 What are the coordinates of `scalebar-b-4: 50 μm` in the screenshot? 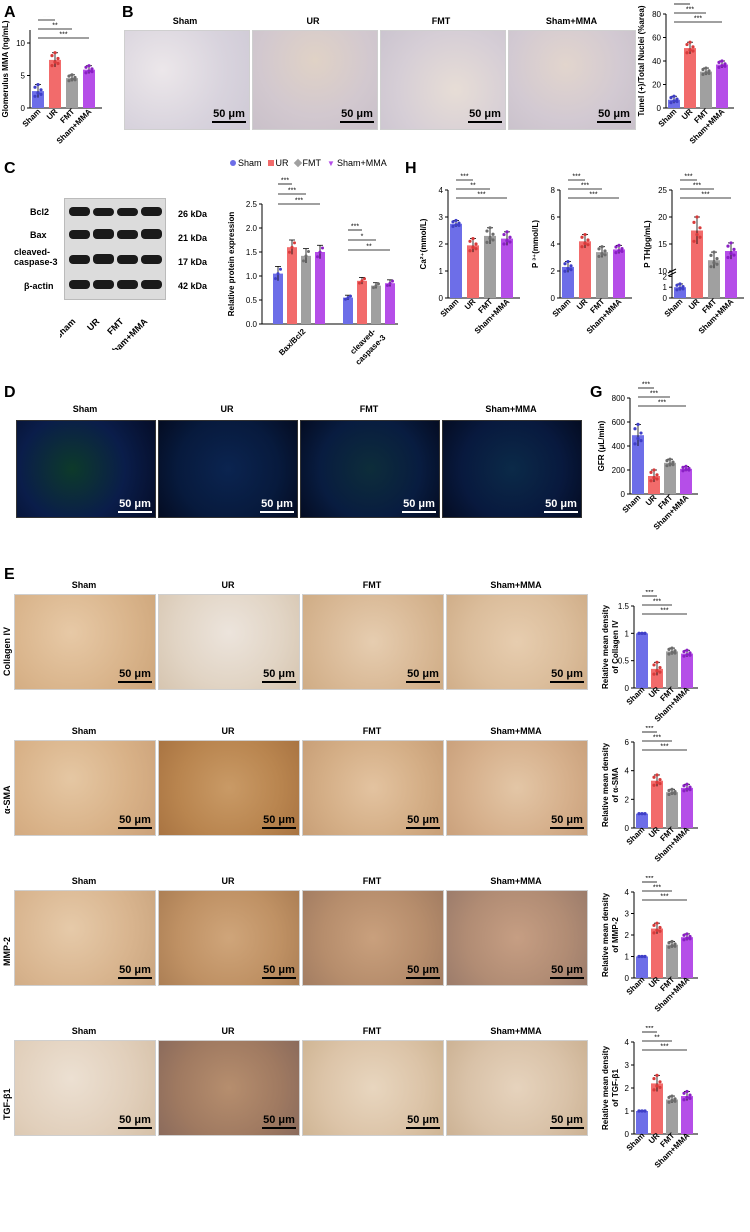 It's located at (614, 115).